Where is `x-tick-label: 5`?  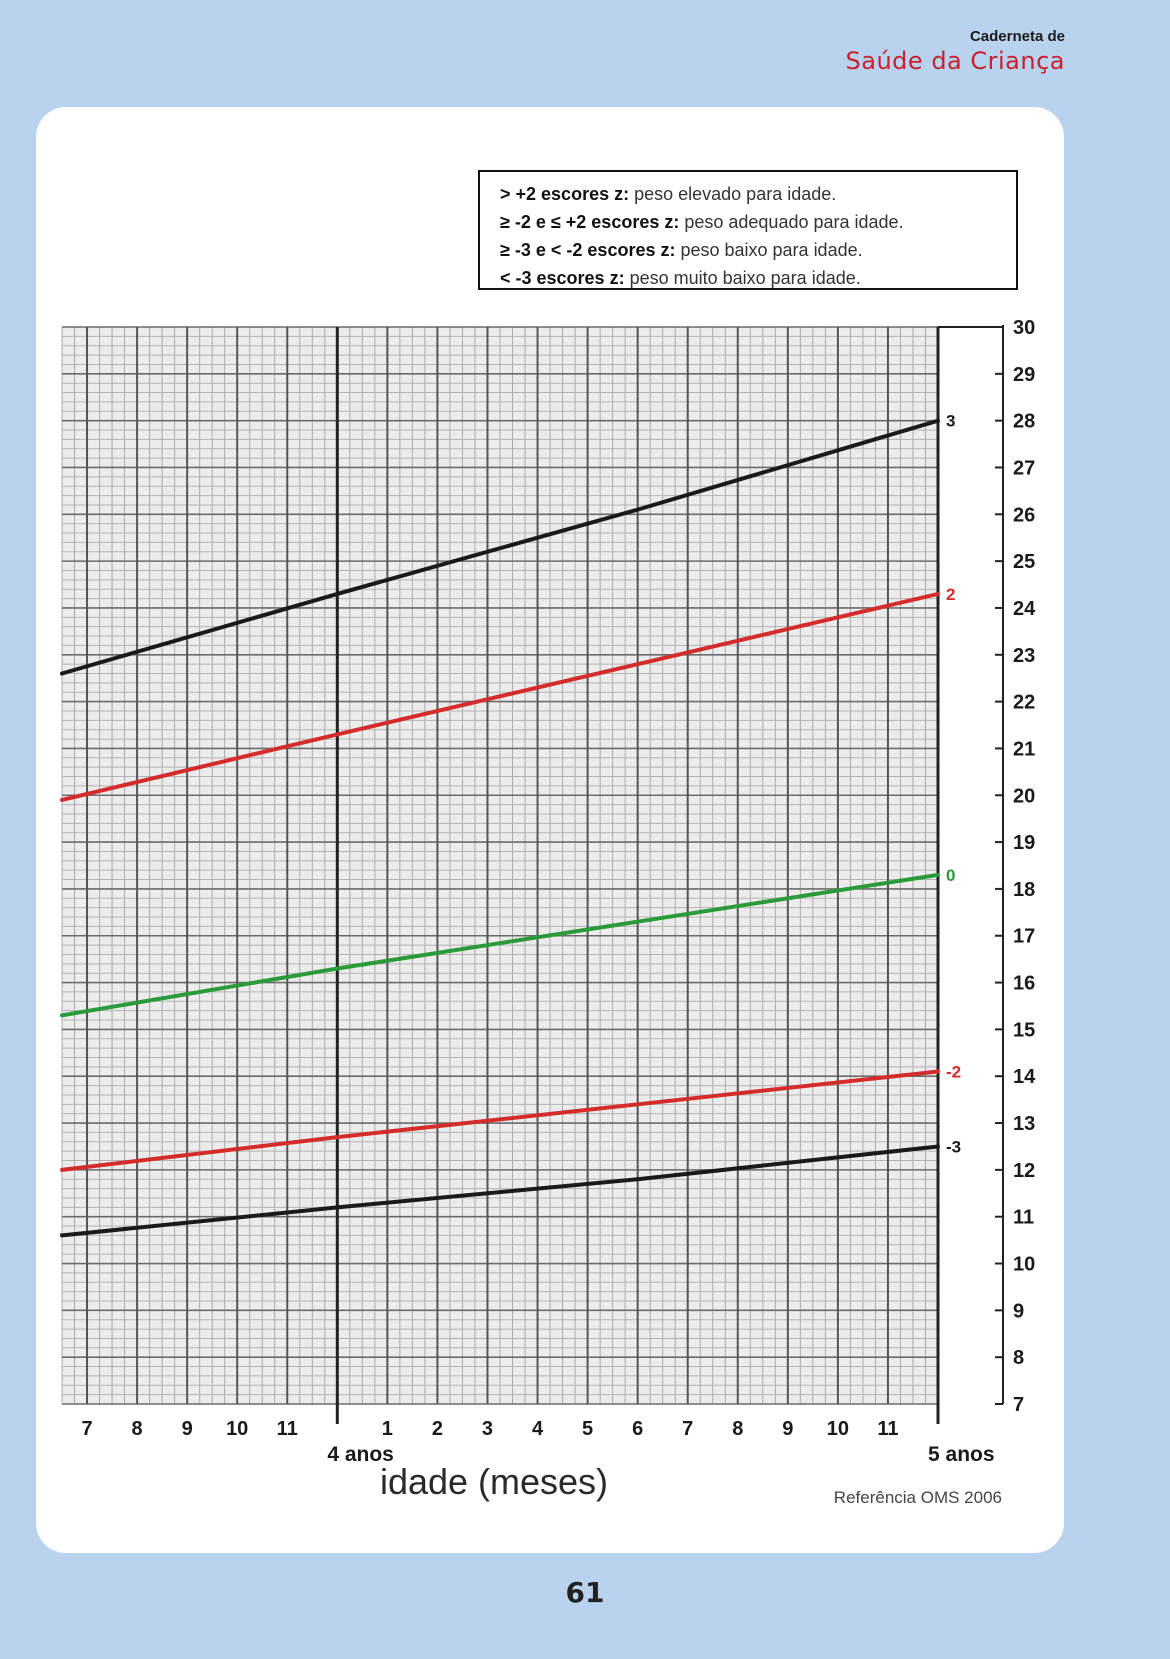
x-tick-label: 5 is located at coordinates (587, 1429).